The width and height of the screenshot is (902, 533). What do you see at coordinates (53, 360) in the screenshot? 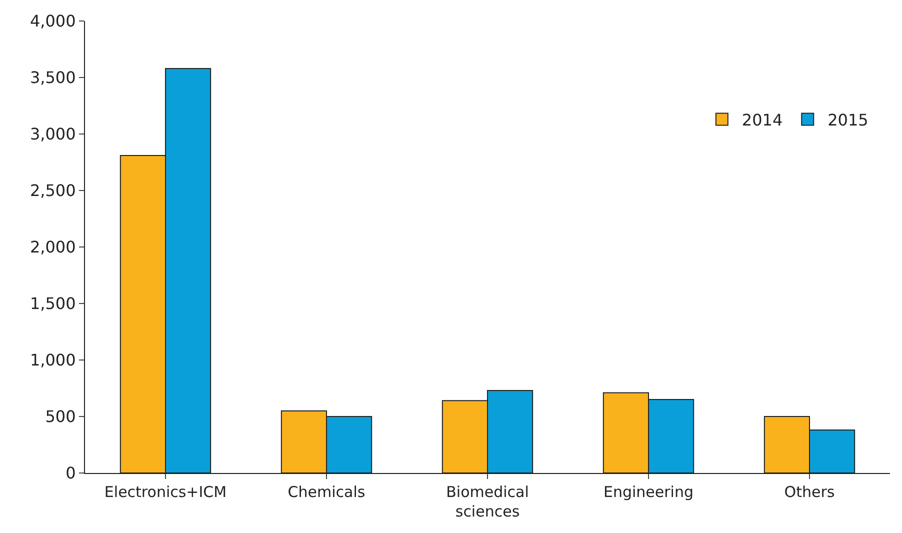
I see `y-tick-label: 1,000` at bounding box center [53, 360].